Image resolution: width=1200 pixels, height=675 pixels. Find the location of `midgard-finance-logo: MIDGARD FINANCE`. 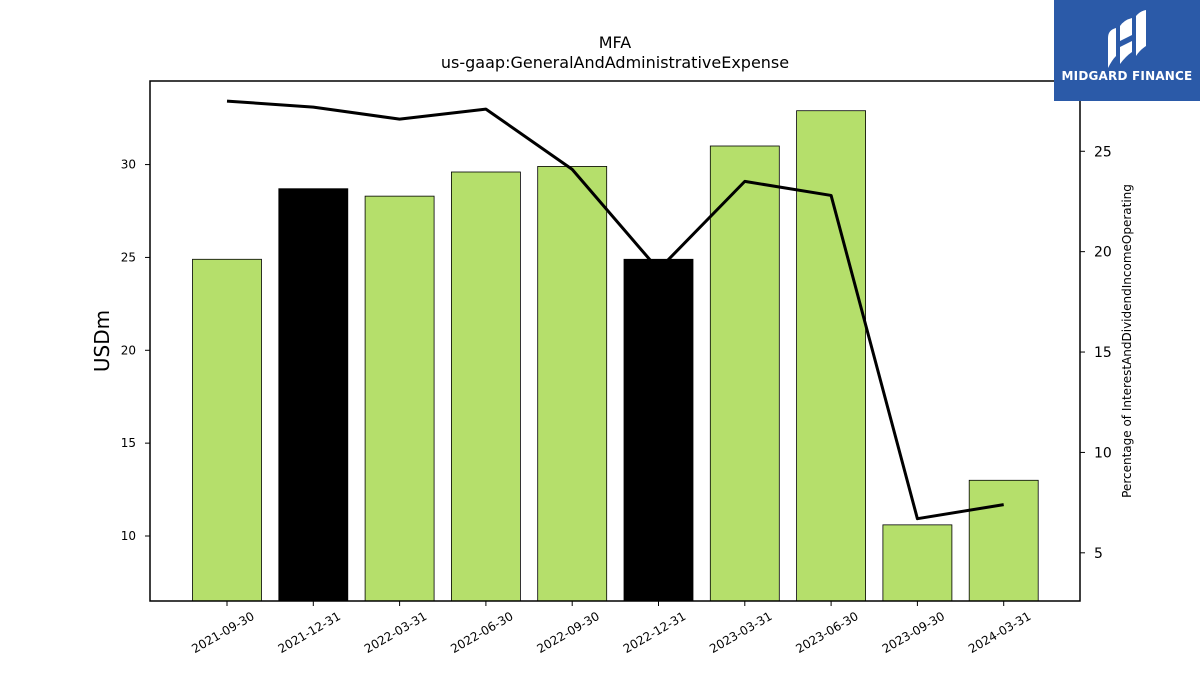

midgard-finance-logo: MIDGARD FINANCE is located at coordinates (1127, 50).